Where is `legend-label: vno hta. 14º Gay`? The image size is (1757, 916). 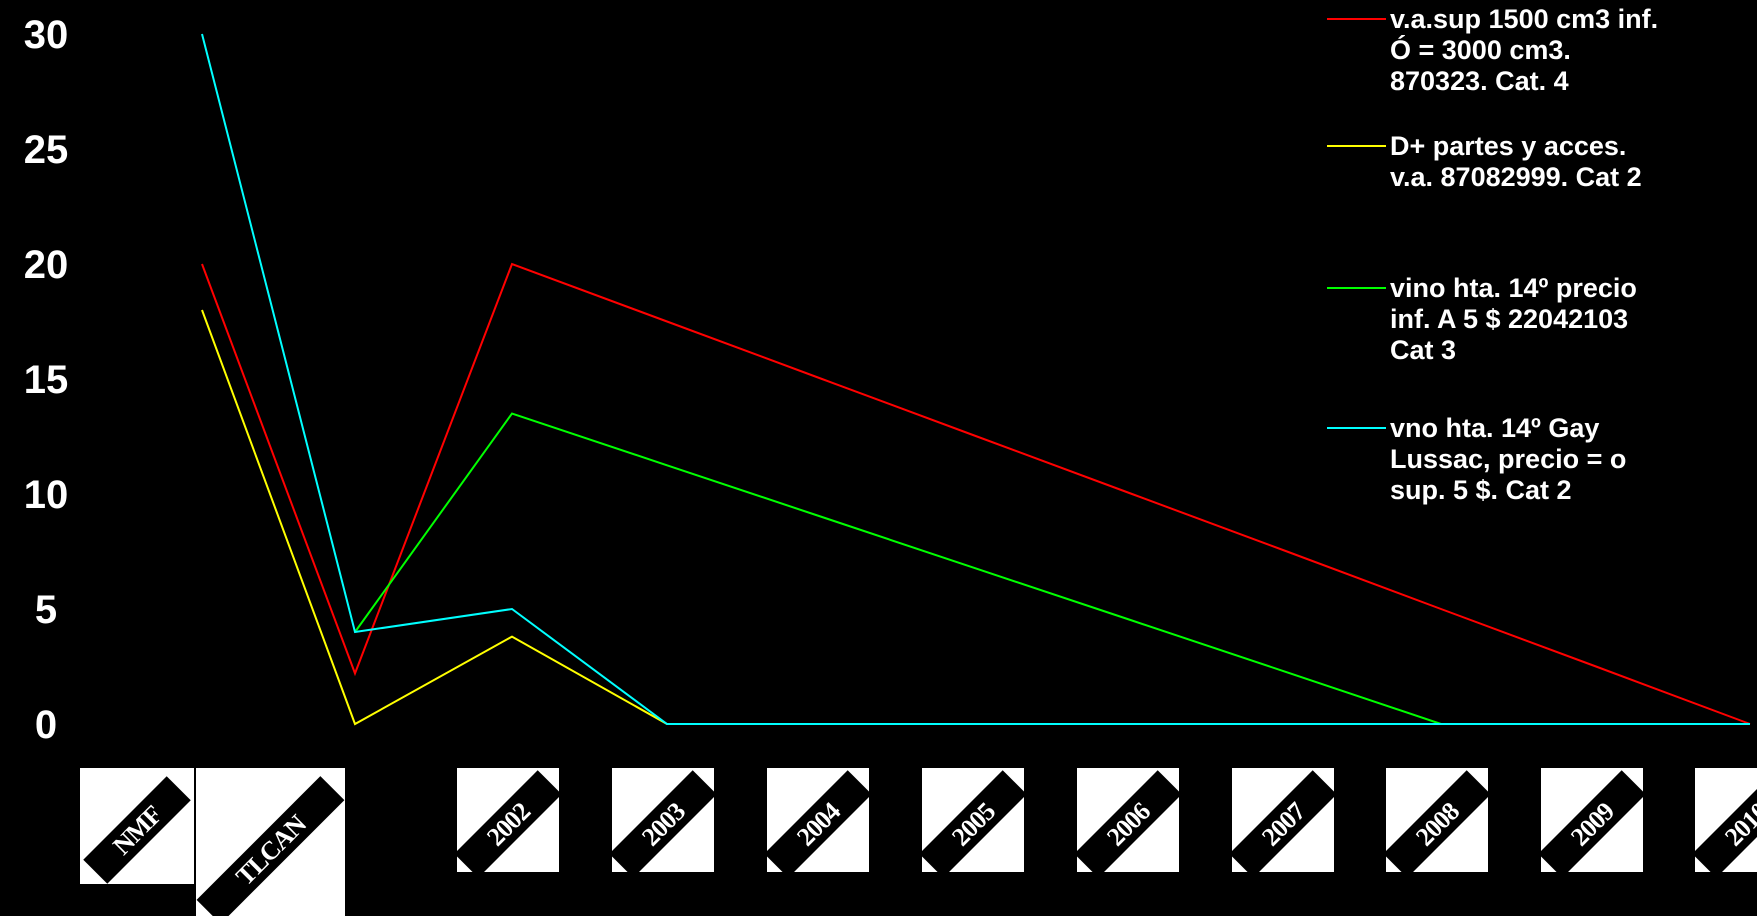 legend-label: vno hta. 14º Gay is located at coordinates (1494, 428).